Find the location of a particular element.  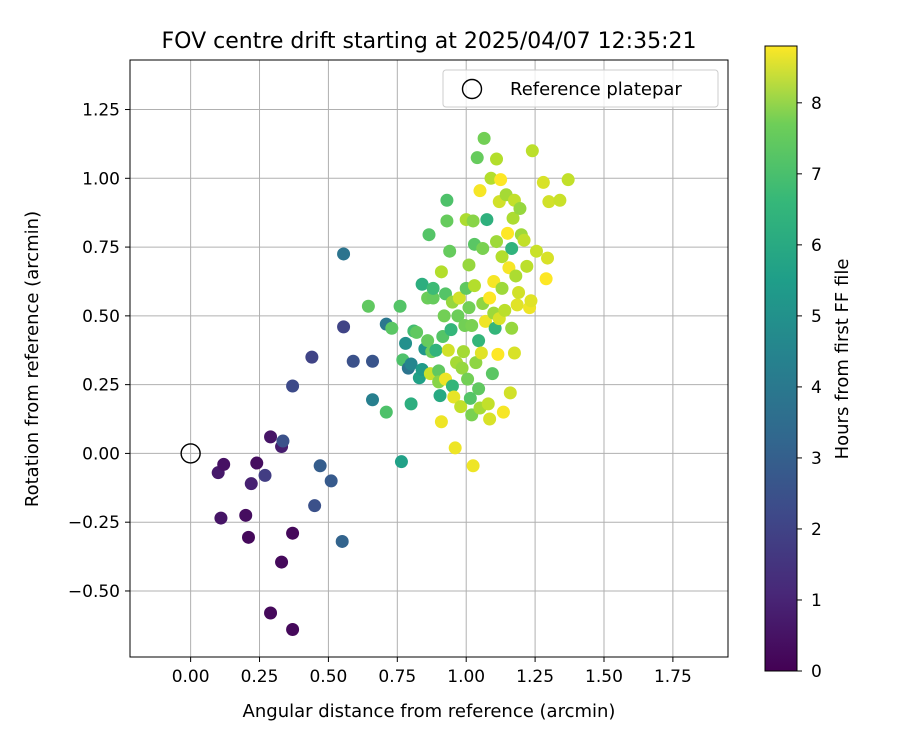

colorbar-tick-label: 8 is located at coordinates (816, 104).